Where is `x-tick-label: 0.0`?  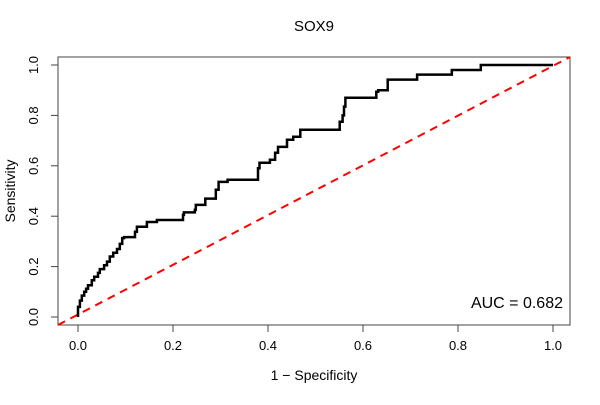
x-tick-label: 0.0 is located at coordinates (78, 345).